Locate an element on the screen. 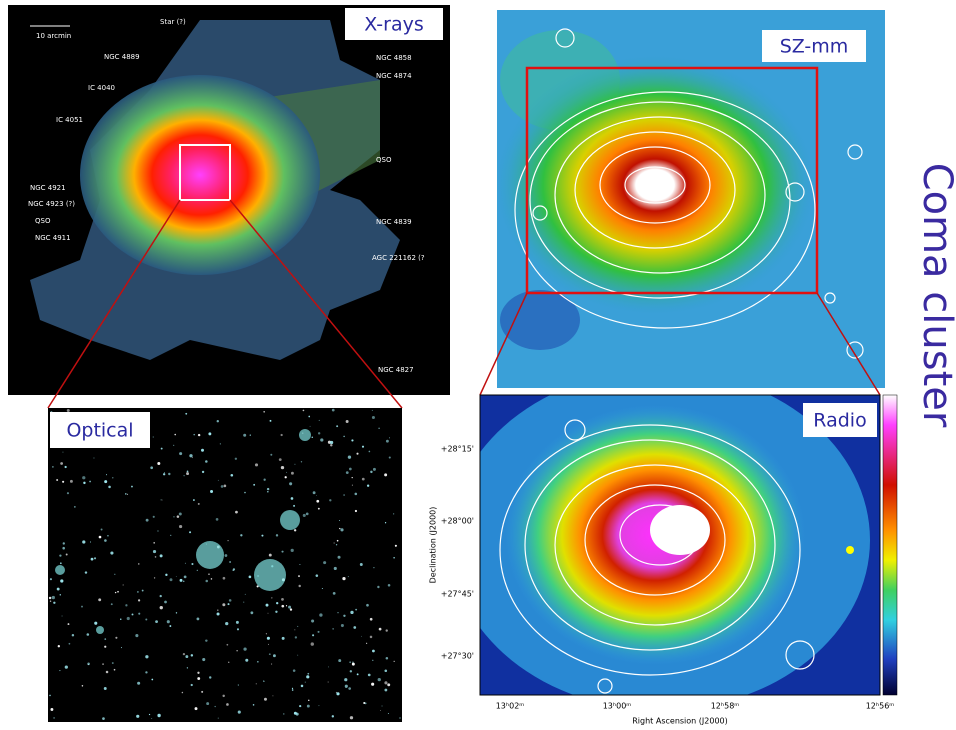 This screenshot has width=956, height=730. annotation: QSO is located at coordinates (43, 221).